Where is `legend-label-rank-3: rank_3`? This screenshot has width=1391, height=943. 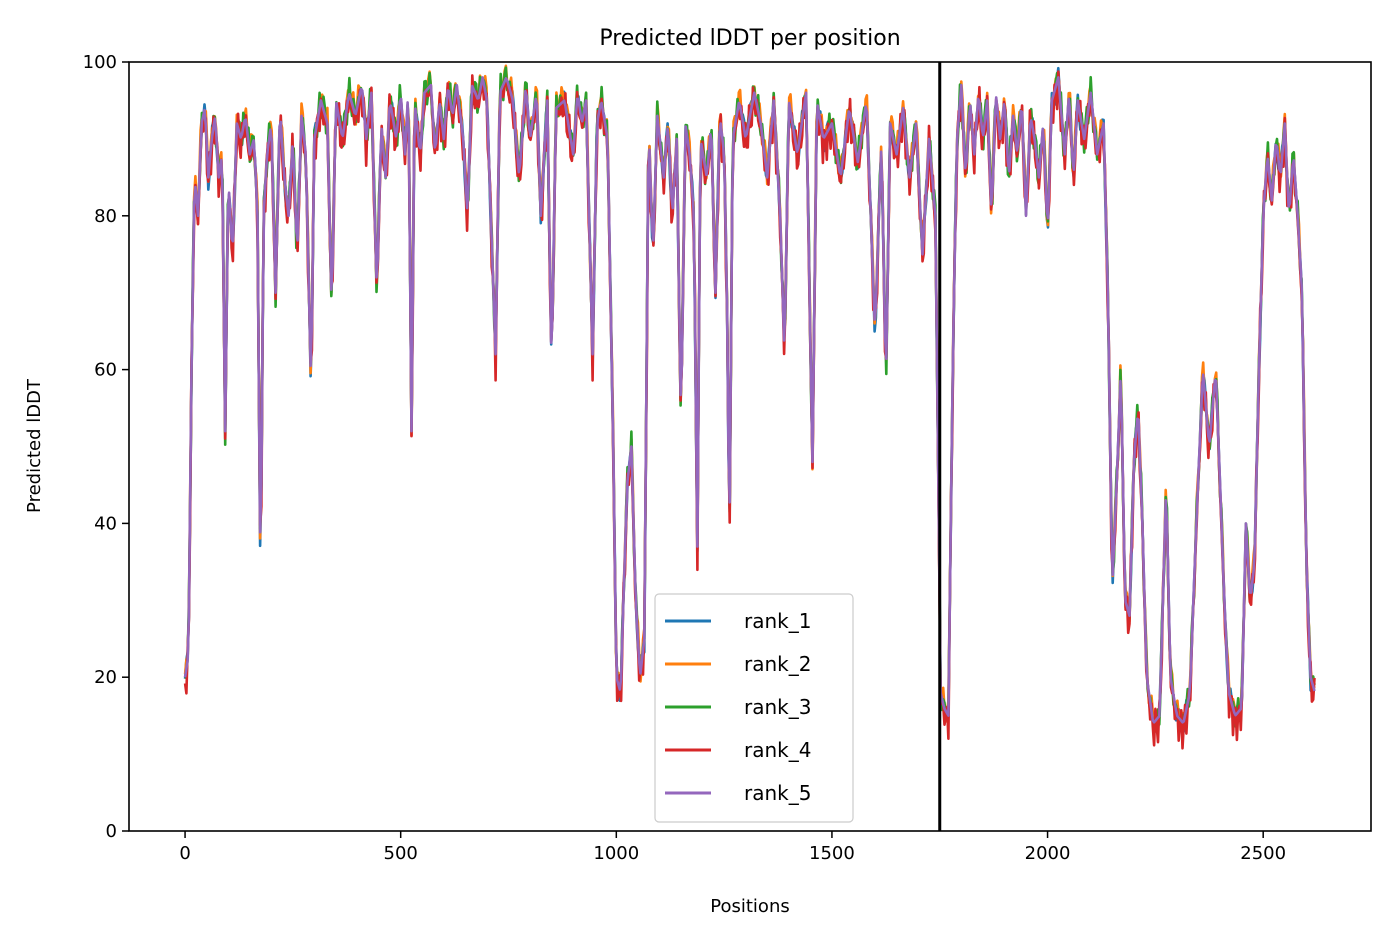
legend-label-rank-3: rank_3 is located at coordinates (777, 707).